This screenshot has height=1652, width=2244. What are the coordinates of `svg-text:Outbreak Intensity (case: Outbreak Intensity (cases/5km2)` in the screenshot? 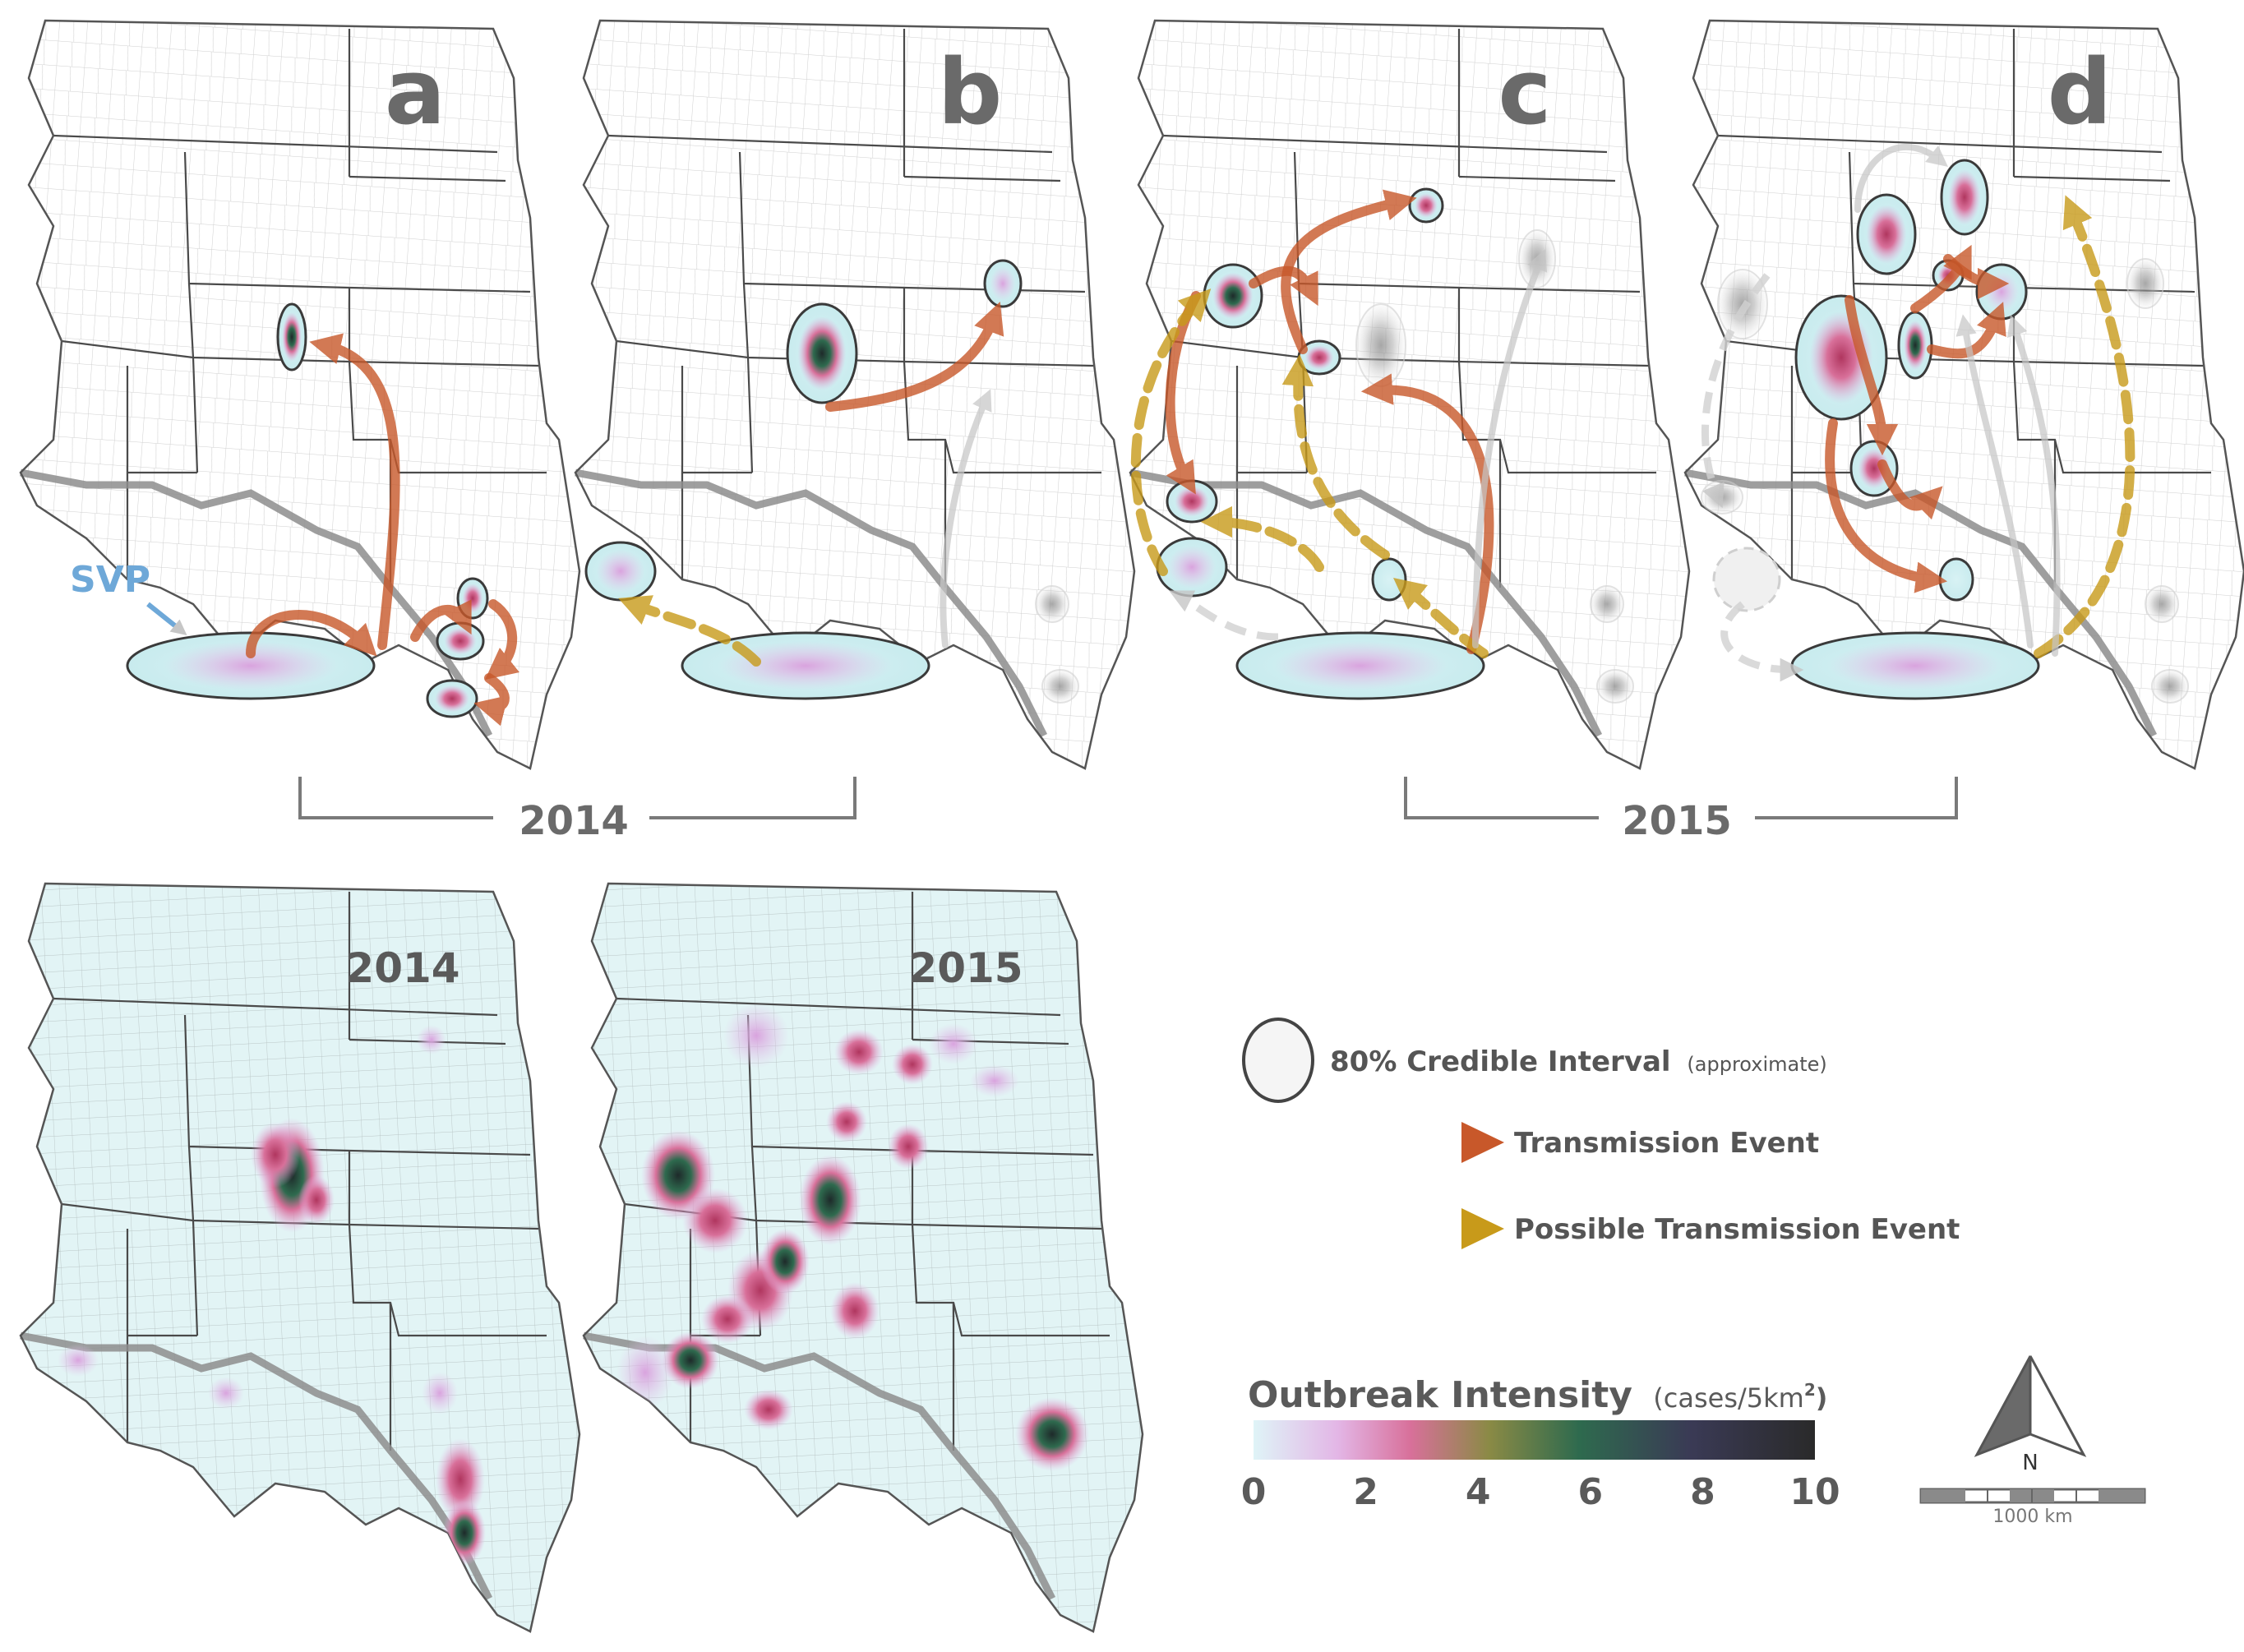 It's located at (1537, 1395).